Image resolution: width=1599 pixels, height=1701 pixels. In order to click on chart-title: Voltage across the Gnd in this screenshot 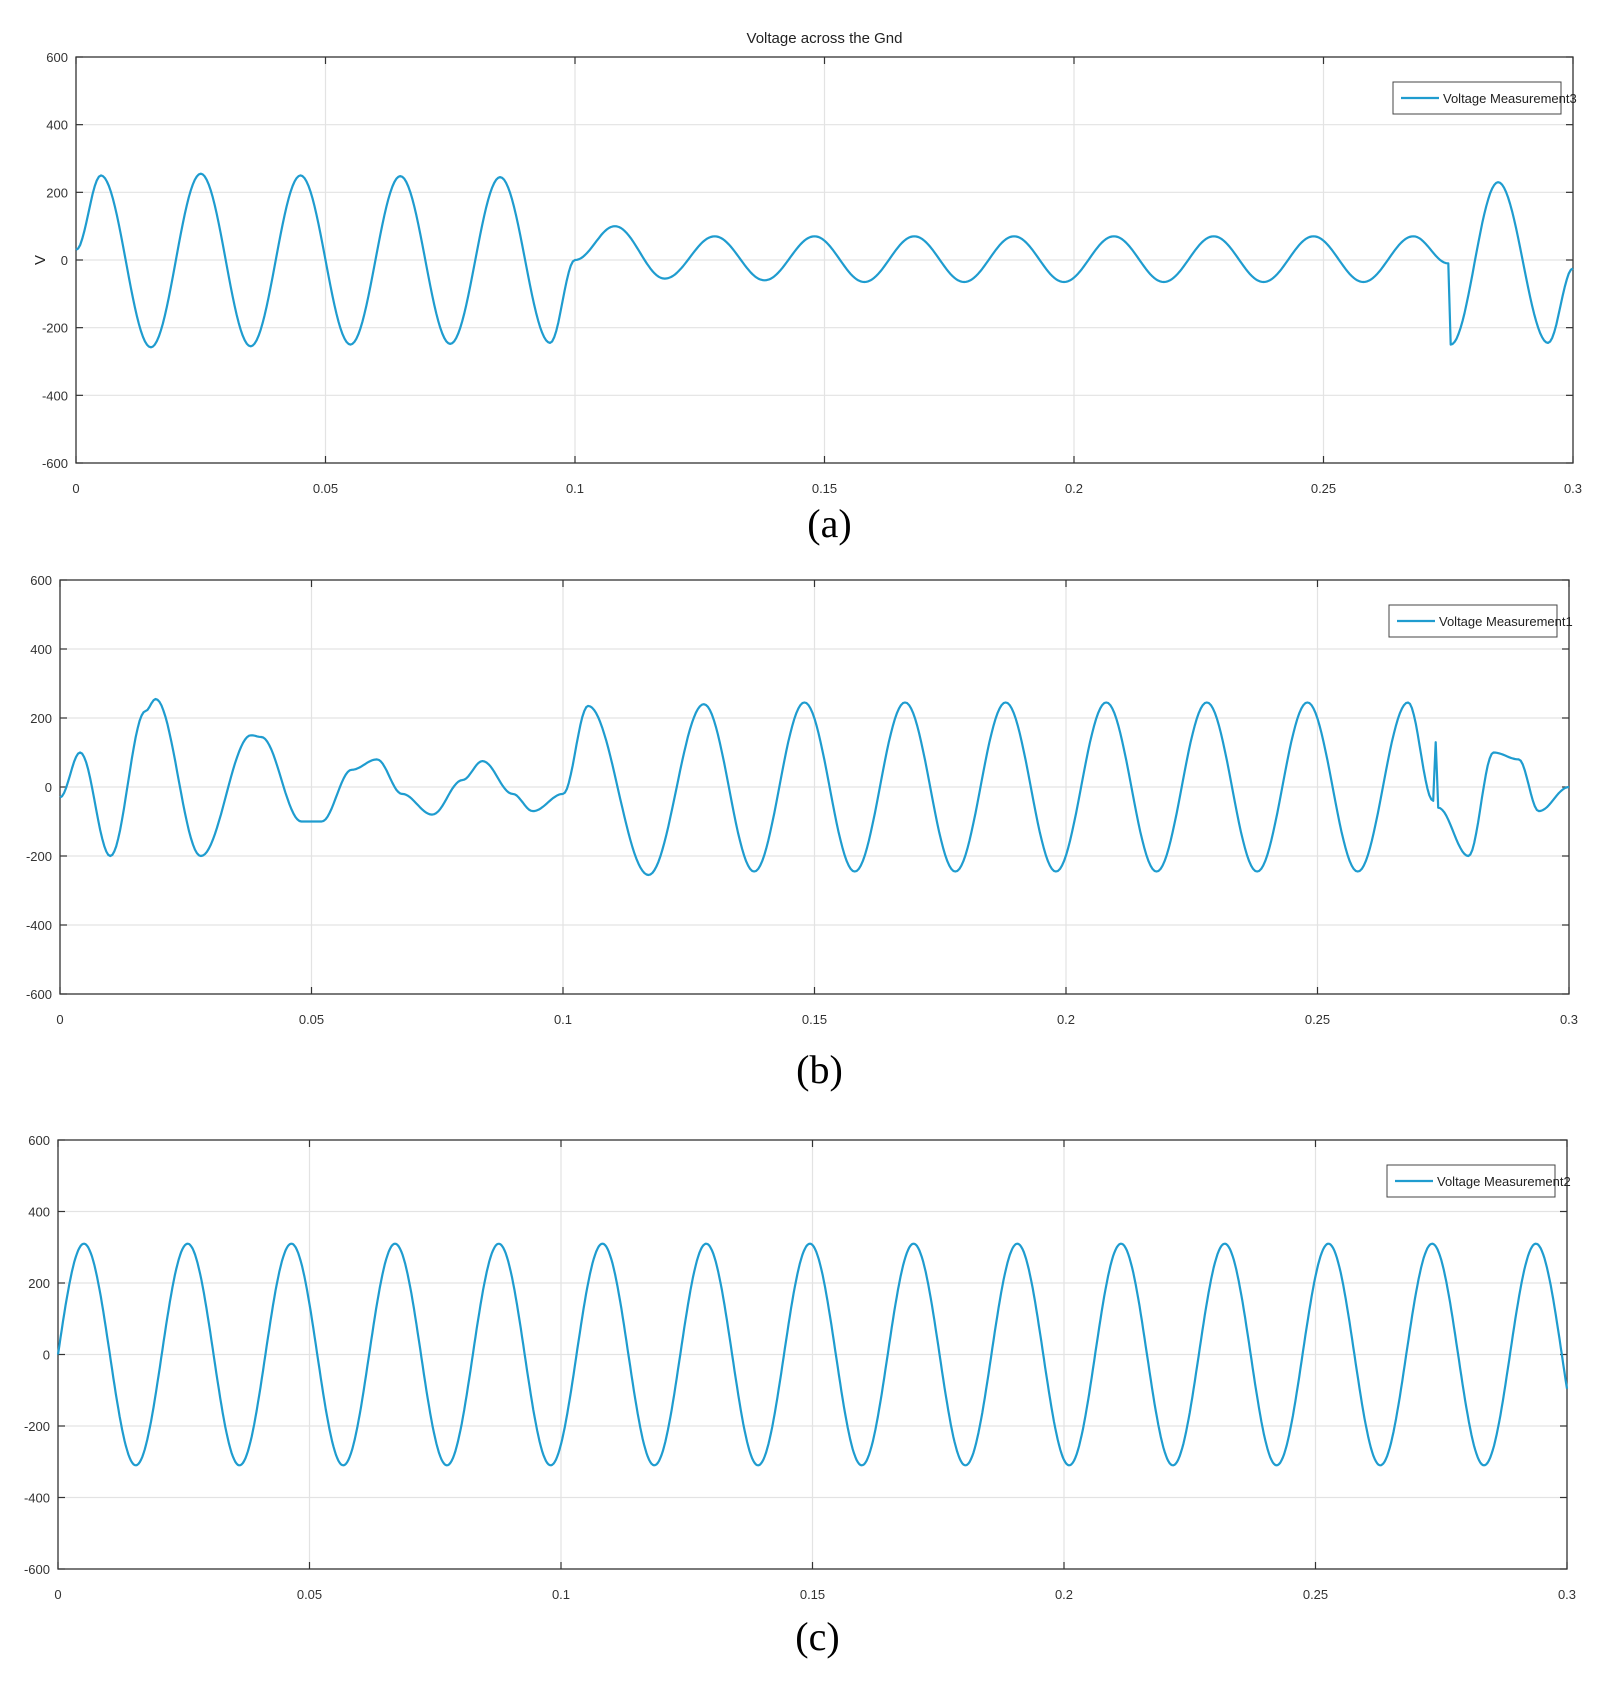, I will do `click(825, 38)`.